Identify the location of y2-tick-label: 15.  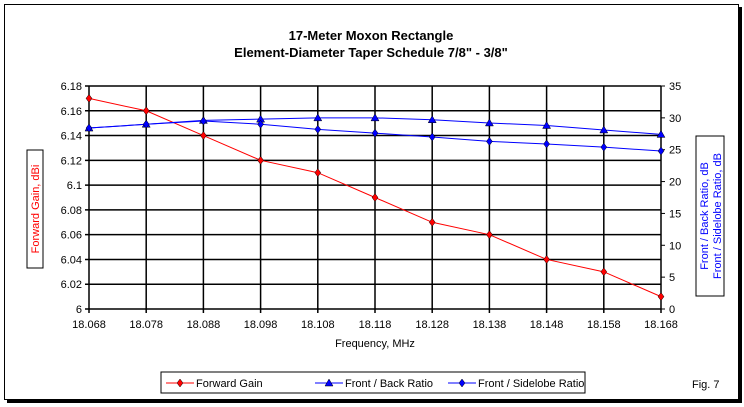
(675, 214).